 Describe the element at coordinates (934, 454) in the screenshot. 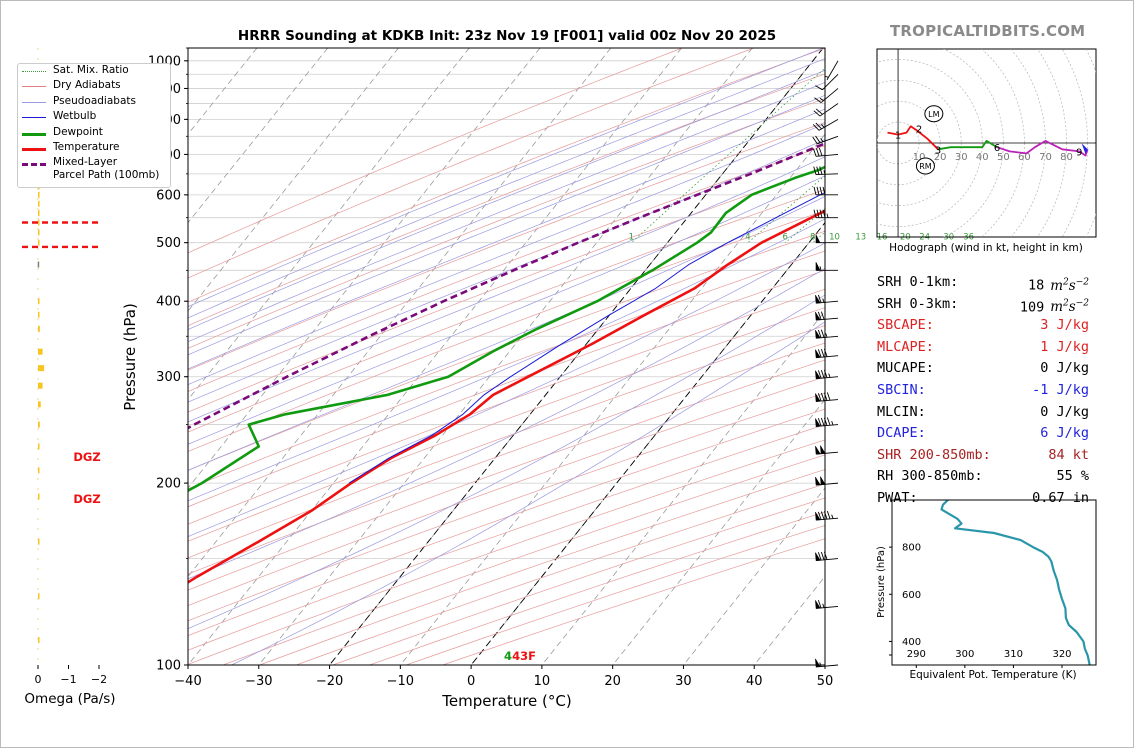

I see `parameter-label: SHR 200-850mb:` at that location.